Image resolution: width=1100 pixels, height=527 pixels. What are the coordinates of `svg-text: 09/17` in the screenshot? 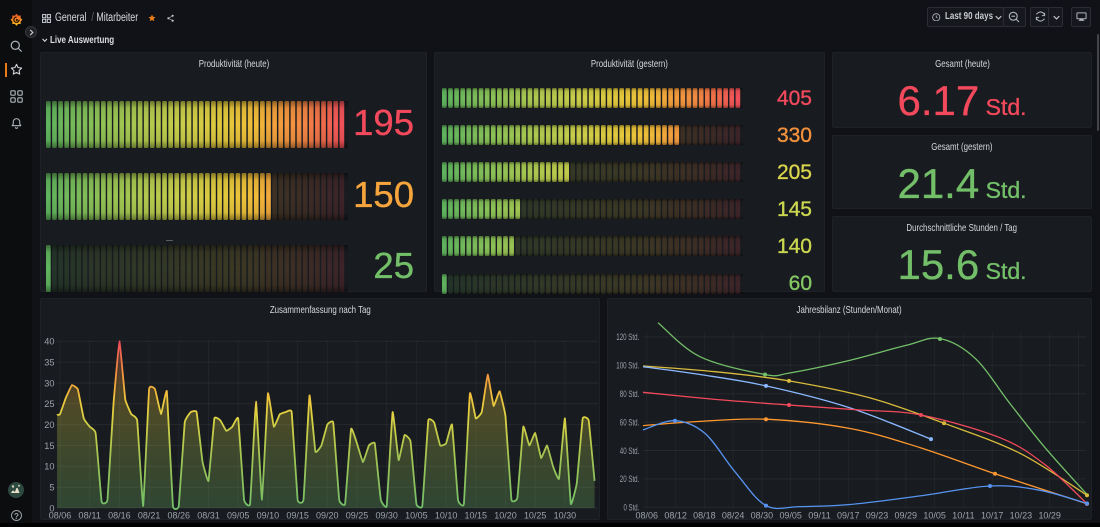 It's located at (848, 516).